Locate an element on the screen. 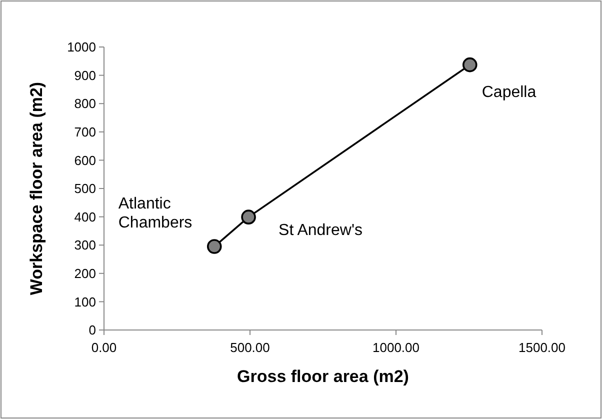 This screenshot has height=419, width=602. y-tick-label: 0 is located at coordinates (92, 330).